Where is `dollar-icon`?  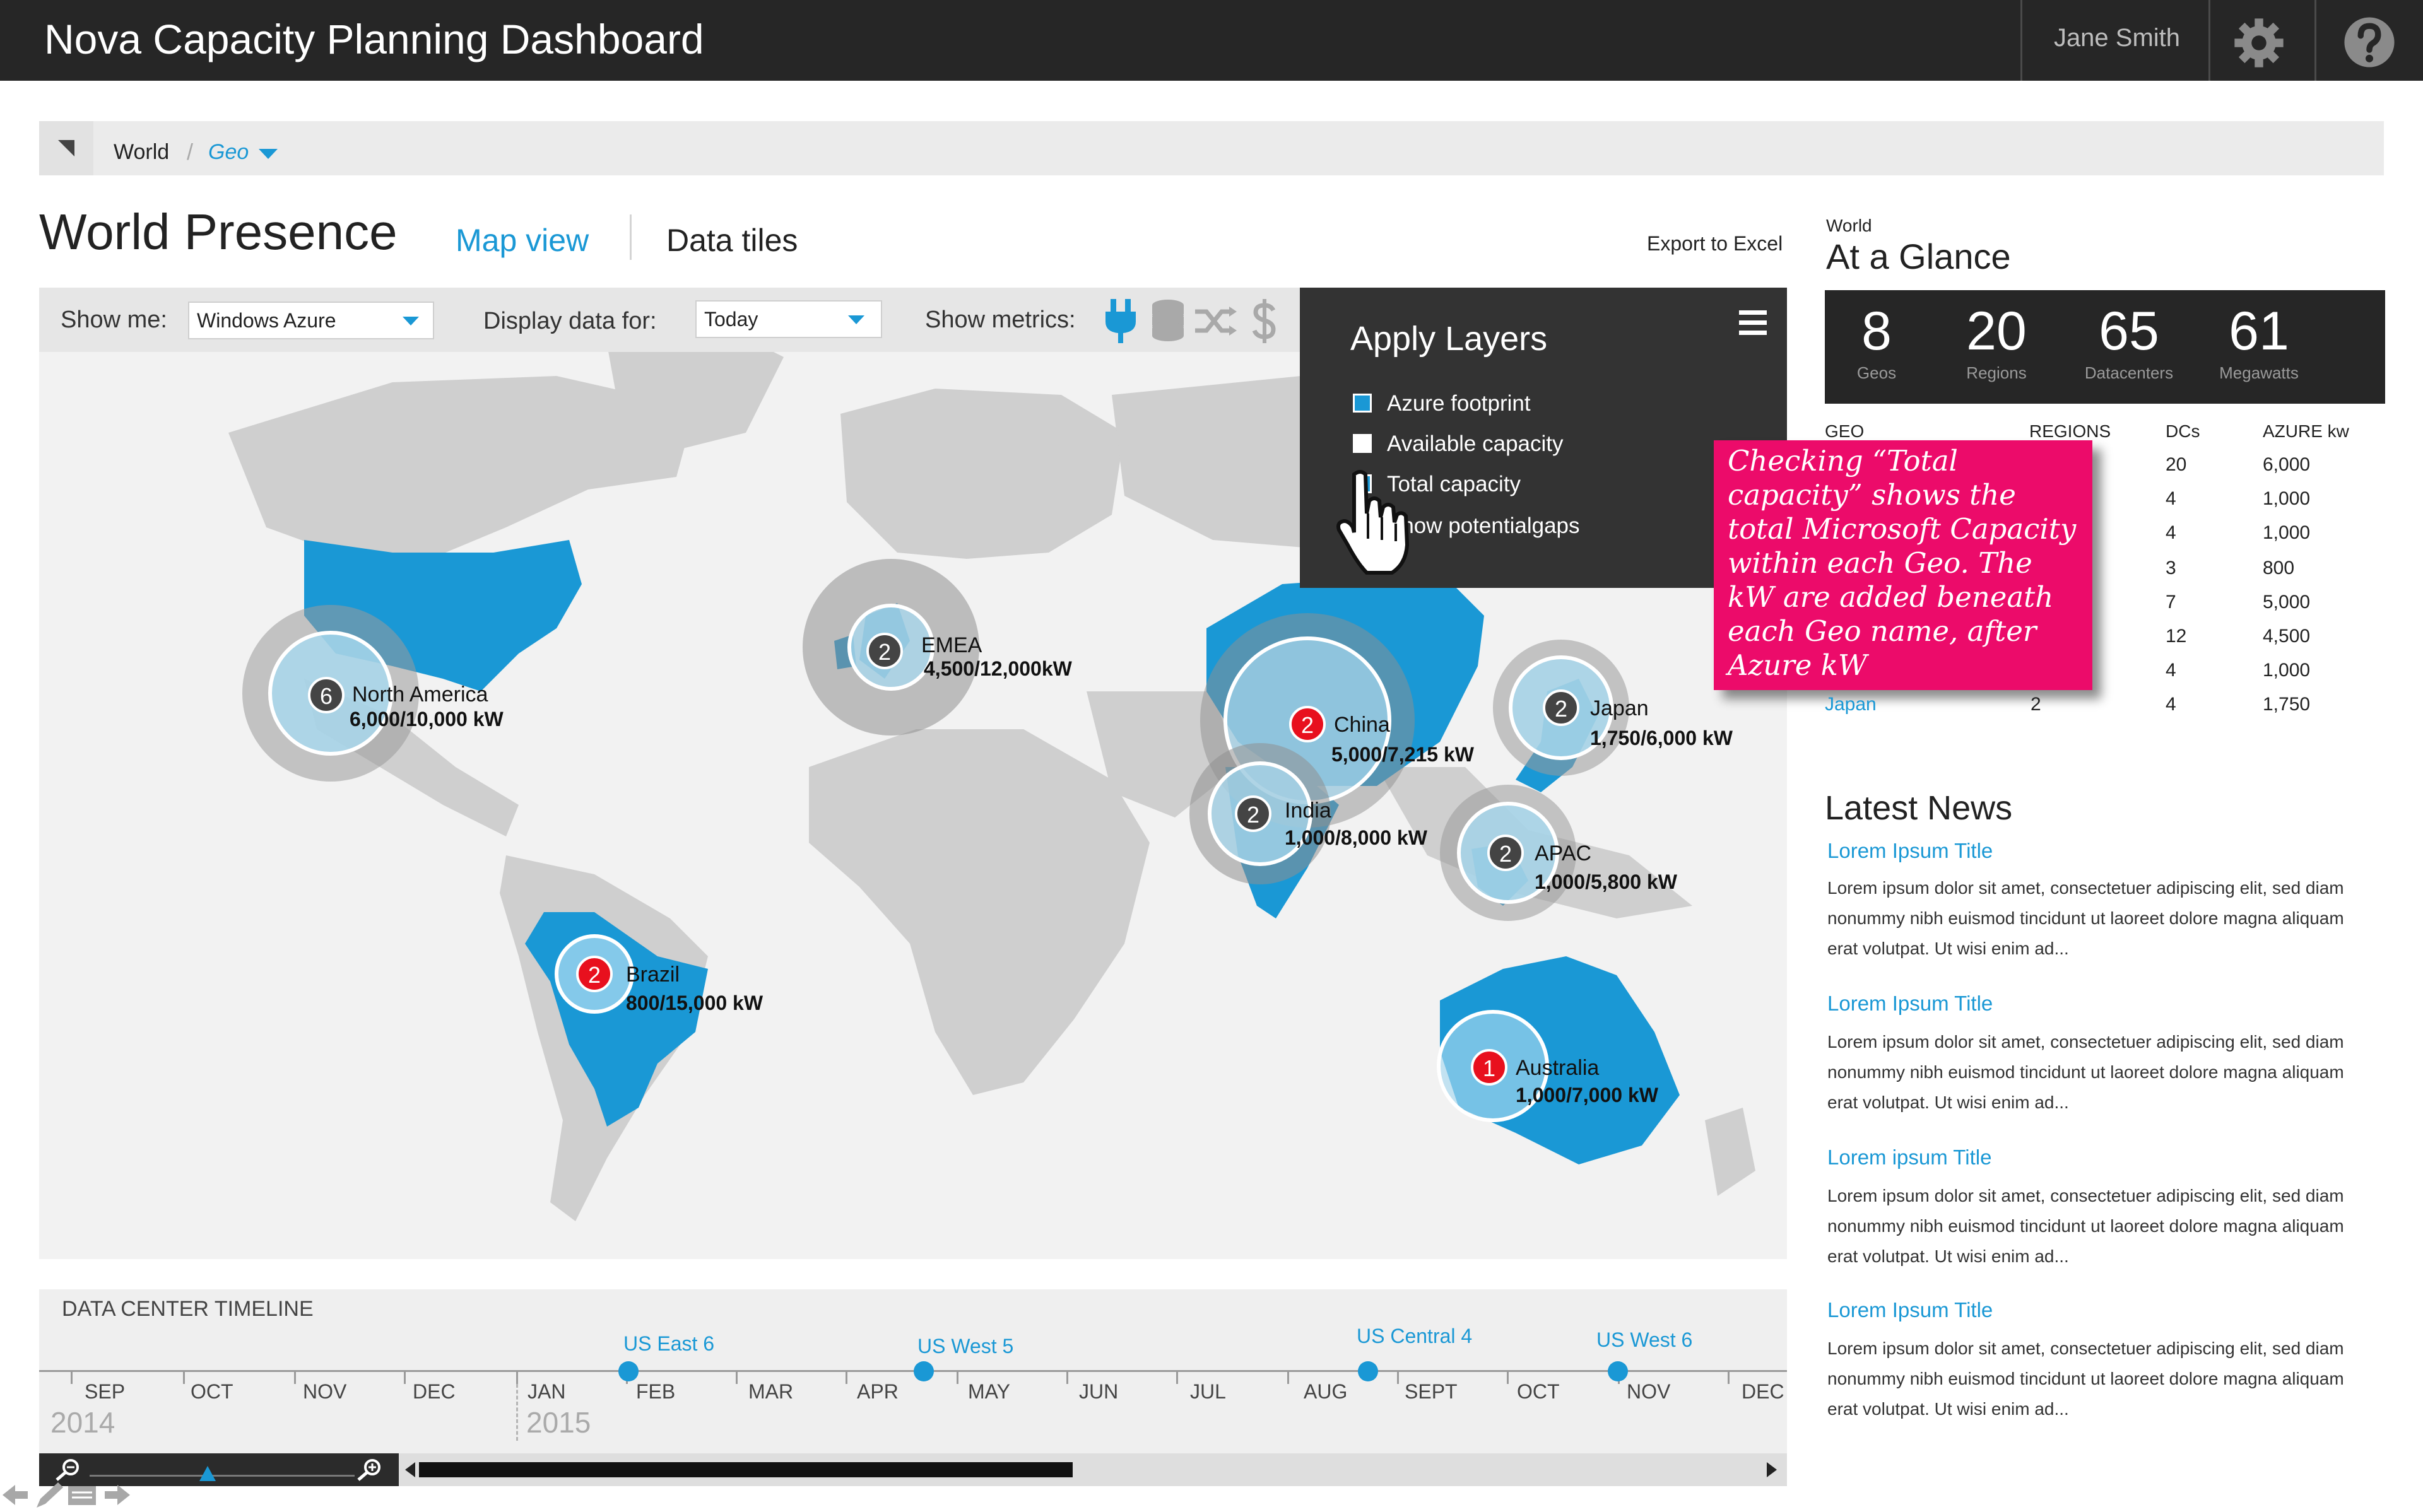 dollar-icon is located at coordinates (1264, 321).